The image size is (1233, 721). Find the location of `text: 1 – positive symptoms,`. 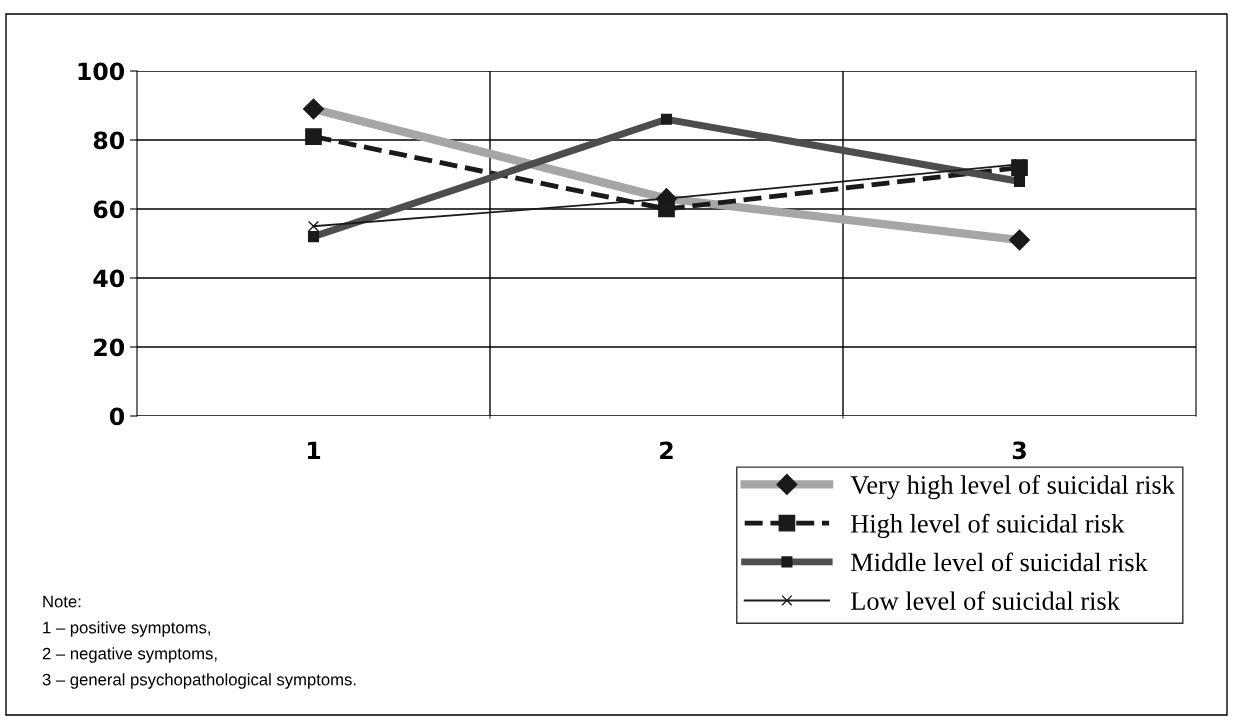

text: 1 – positive symptoms, is located at coordinates (127, 629).